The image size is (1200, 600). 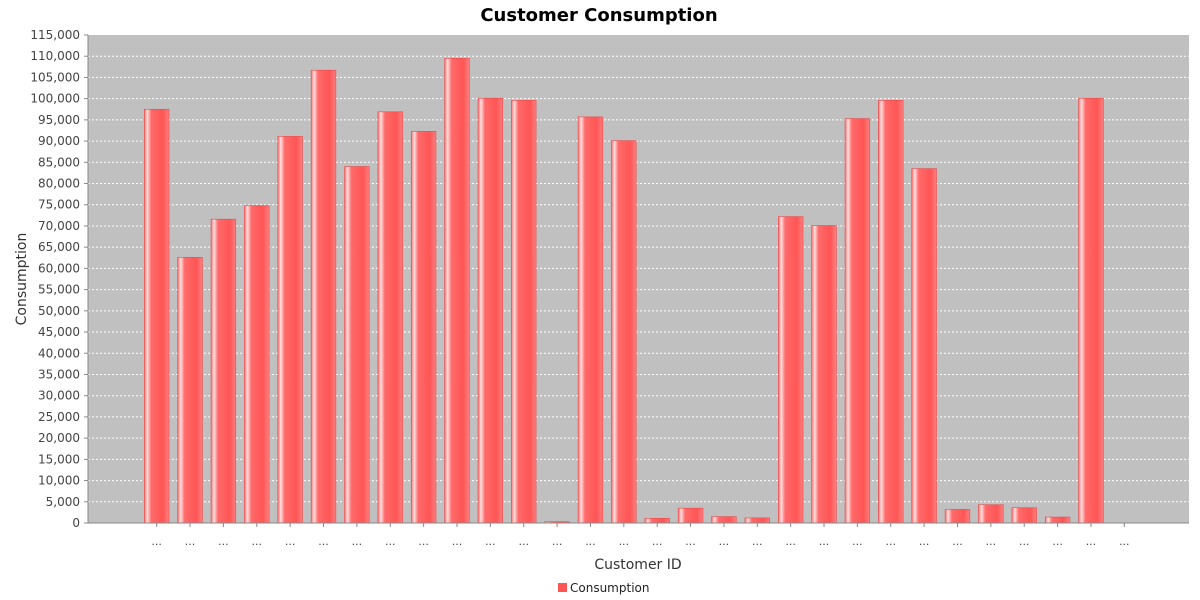 I want to click on y-tick-label: 35,000, so click(x=59, y=374).